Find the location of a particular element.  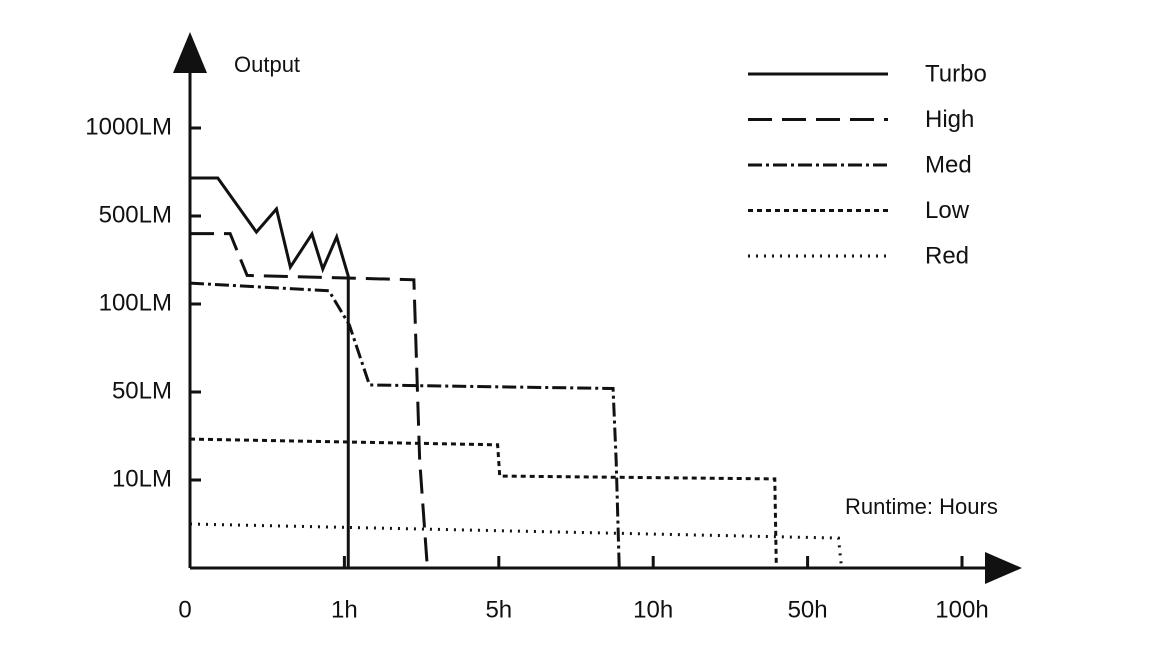

y-tick-label: 10LM is located at coordinates (142, 478).